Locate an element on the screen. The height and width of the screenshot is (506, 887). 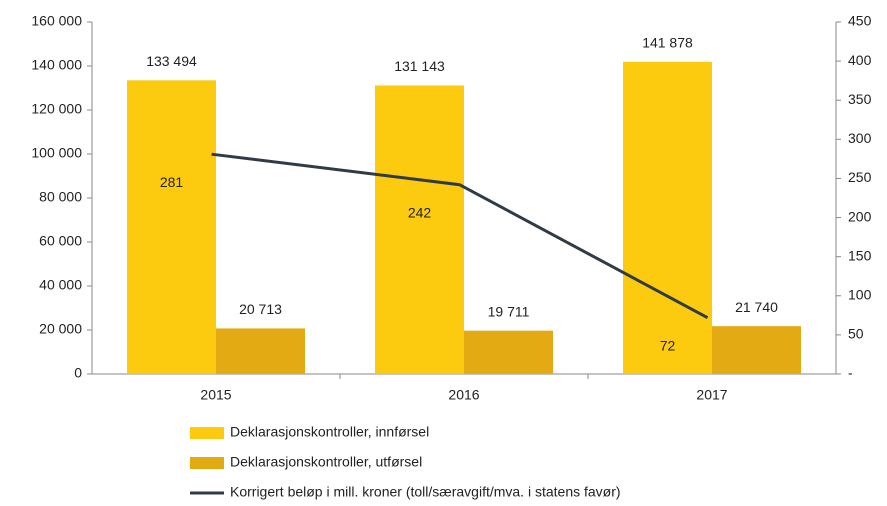
y-tick-label: 40 000 is located at coordinates (60, 285).